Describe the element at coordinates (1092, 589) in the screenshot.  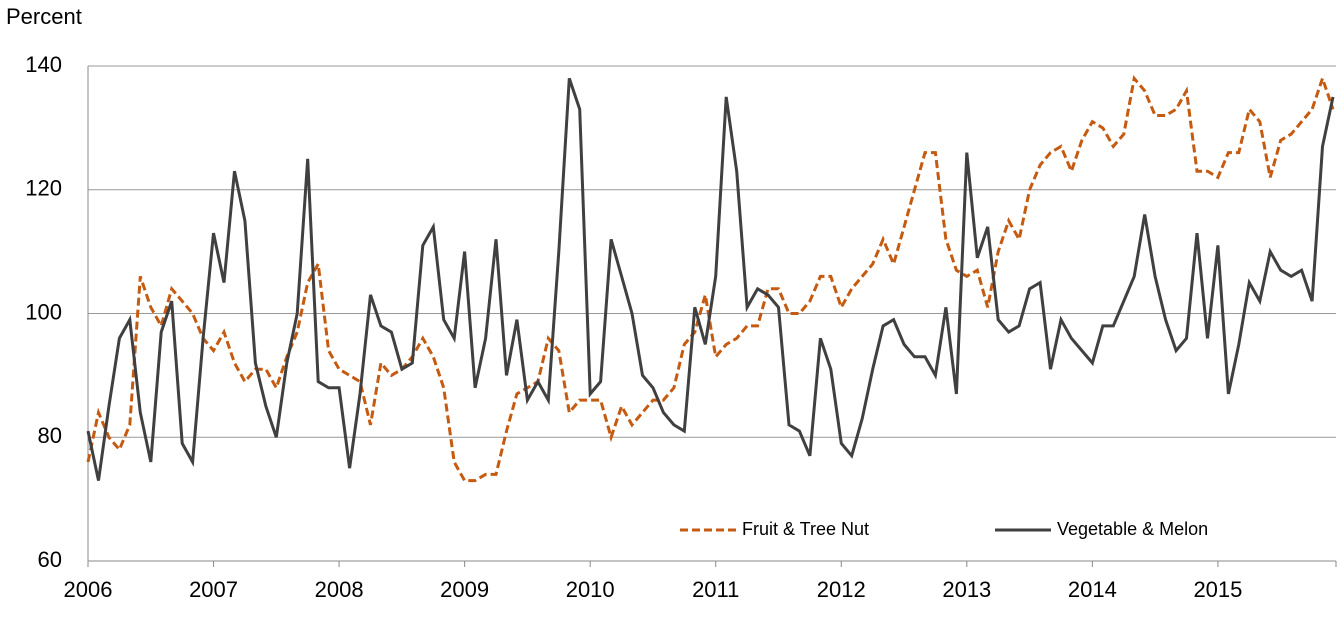
I see `x-tick-label: 2014` at that location.